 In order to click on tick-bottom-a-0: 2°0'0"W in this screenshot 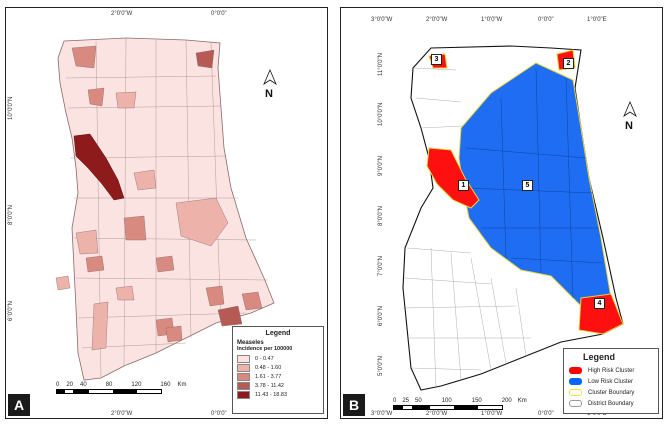, I will do `click(122, 414)`.